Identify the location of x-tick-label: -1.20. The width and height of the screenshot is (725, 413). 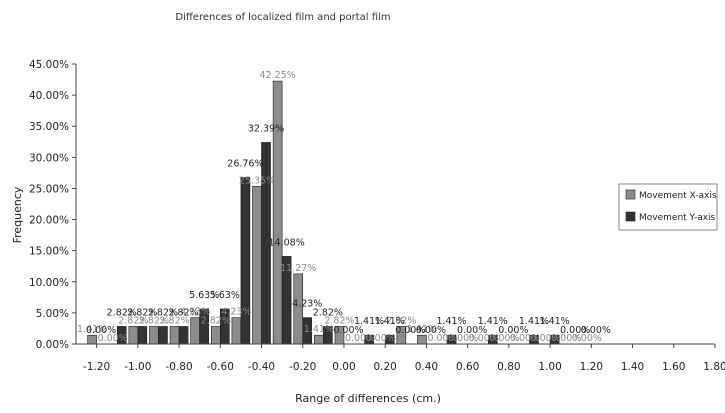
(96, 367).